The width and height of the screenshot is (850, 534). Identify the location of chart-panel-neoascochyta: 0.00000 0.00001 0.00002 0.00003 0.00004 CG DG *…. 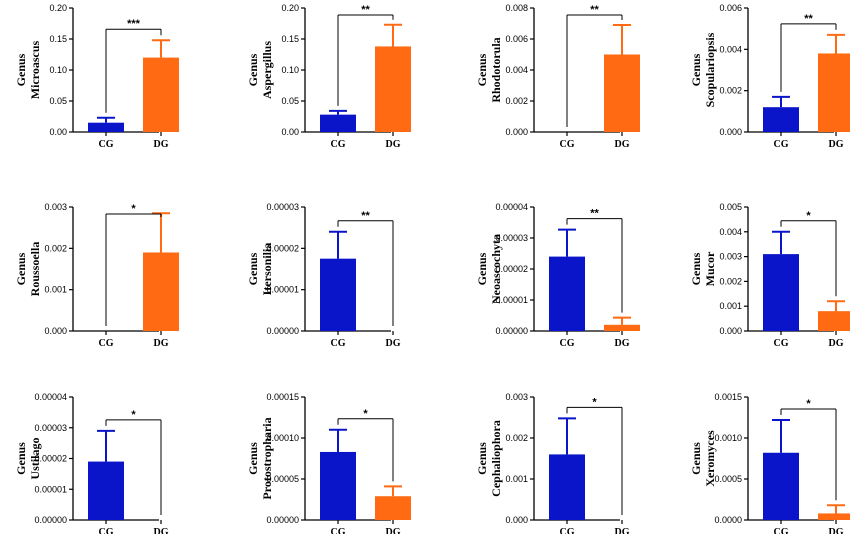
(557, 275).